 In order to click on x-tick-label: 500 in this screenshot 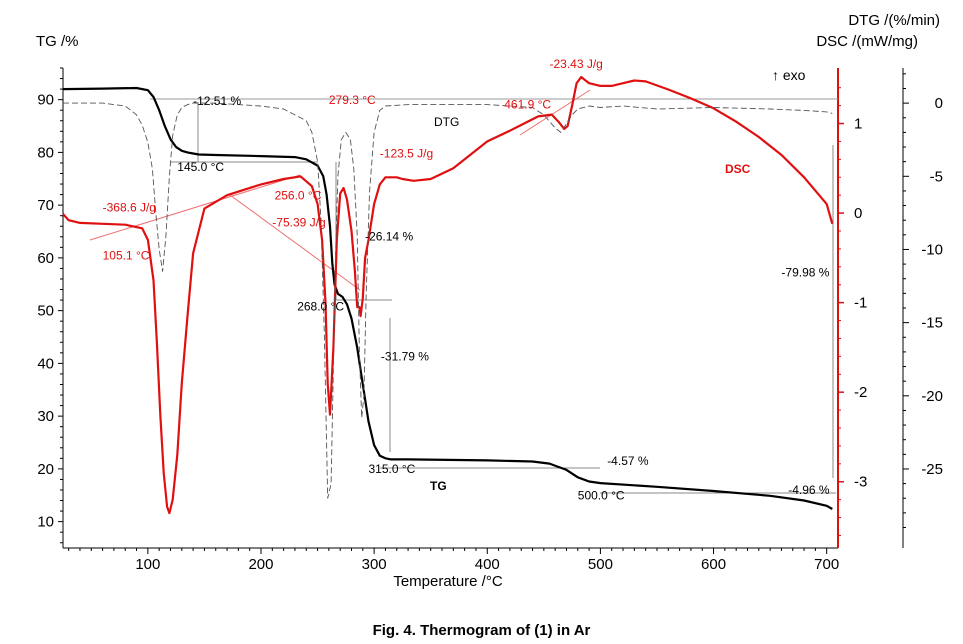, I will do `click(600, 564)`.